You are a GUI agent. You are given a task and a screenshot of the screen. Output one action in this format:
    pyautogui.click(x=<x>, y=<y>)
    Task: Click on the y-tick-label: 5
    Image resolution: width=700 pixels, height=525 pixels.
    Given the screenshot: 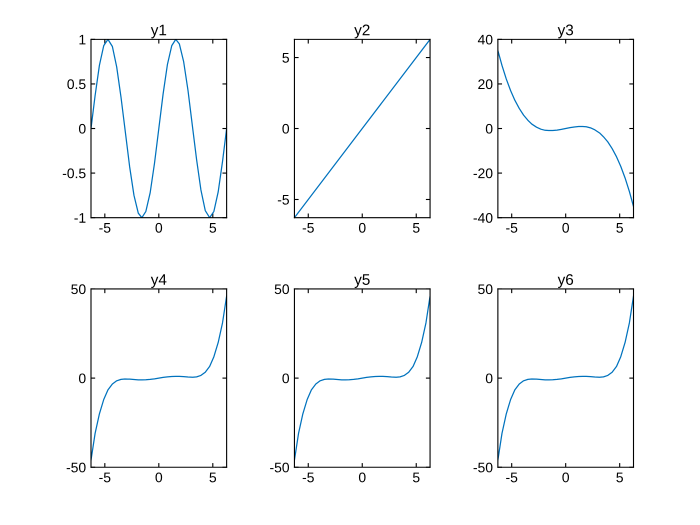 What is the action you would take?
    pyautogui.click(x=285, y=58)
    